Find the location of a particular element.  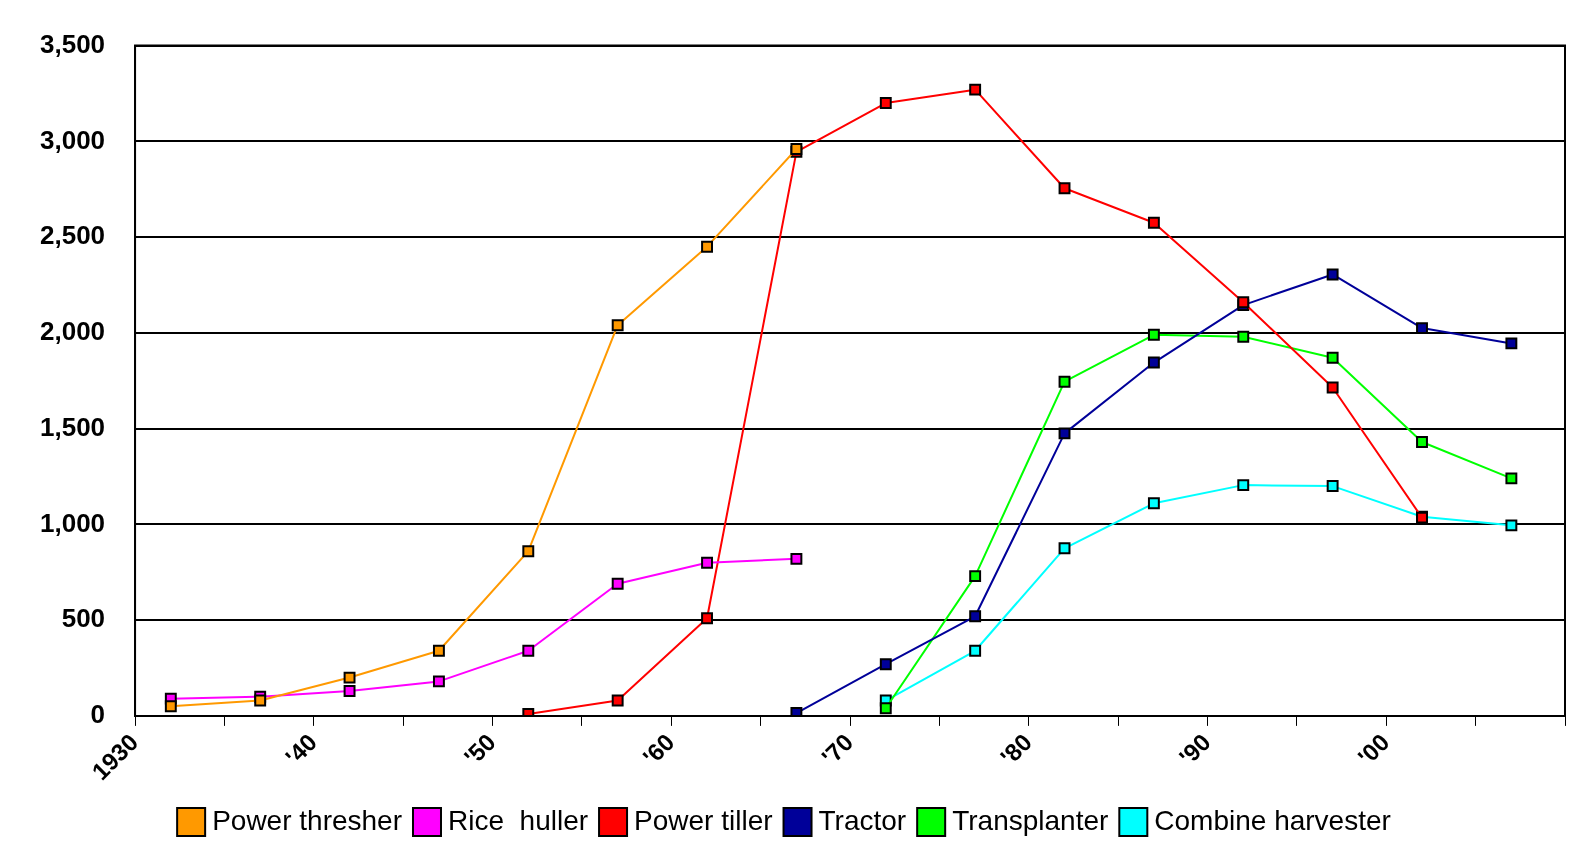

y-tick-label: 3,000 is located at coordinates (72, 139).